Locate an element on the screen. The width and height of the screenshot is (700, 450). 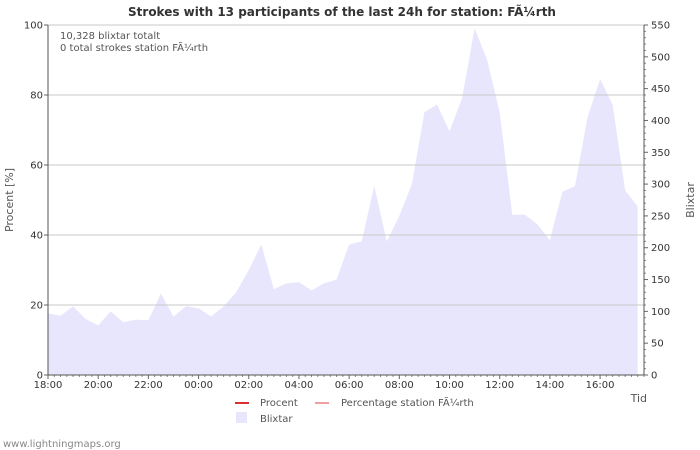
legend-label-procent: Procent is located at coordinates (279, 403).